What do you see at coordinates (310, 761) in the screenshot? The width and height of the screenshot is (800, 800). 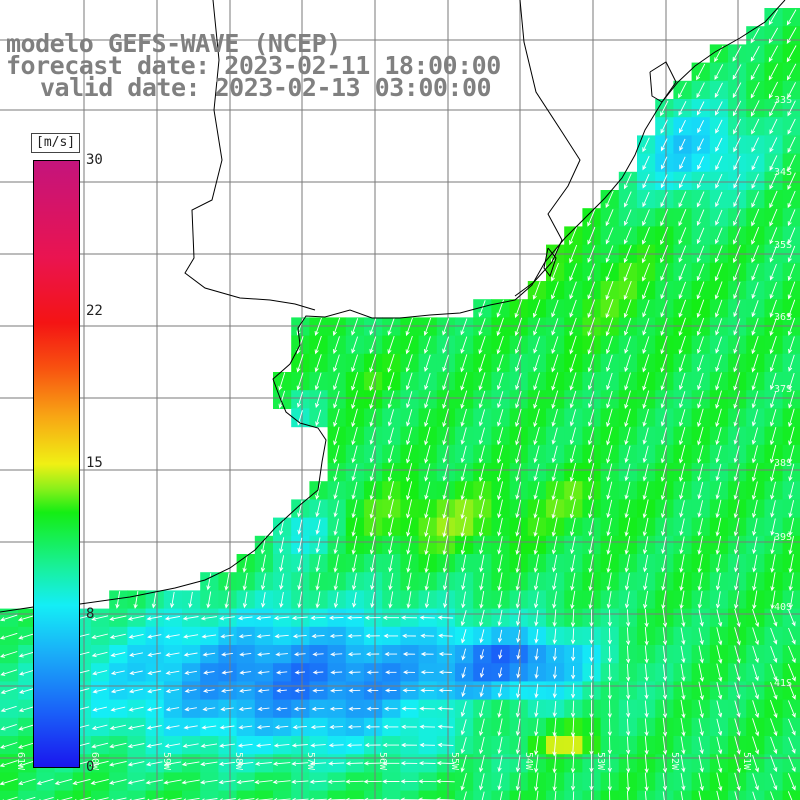 I see `longitude-label: 57W` at bounding box center [310, 761].